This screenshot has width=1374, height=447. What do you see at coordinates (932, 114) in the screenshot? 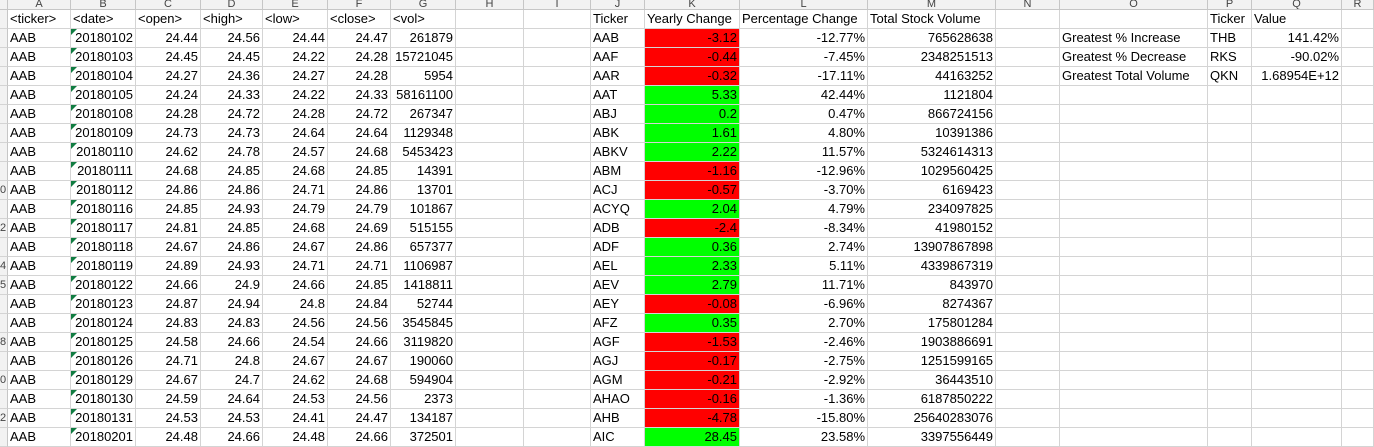
I see `summary-cell: 866724156` at bounding box center [932, 114].